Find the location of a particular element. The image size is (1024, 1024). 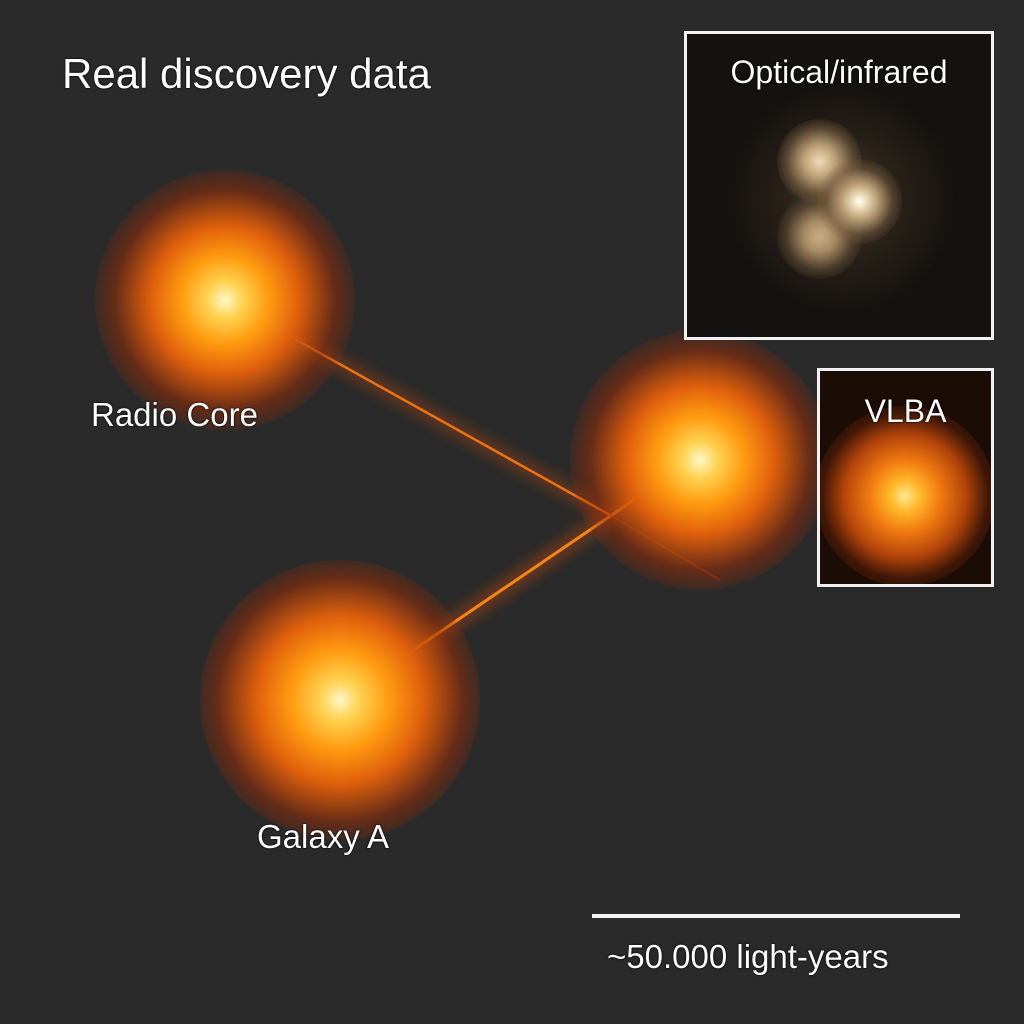

page-title: Real discovery data is located at coordinates (246, 73).